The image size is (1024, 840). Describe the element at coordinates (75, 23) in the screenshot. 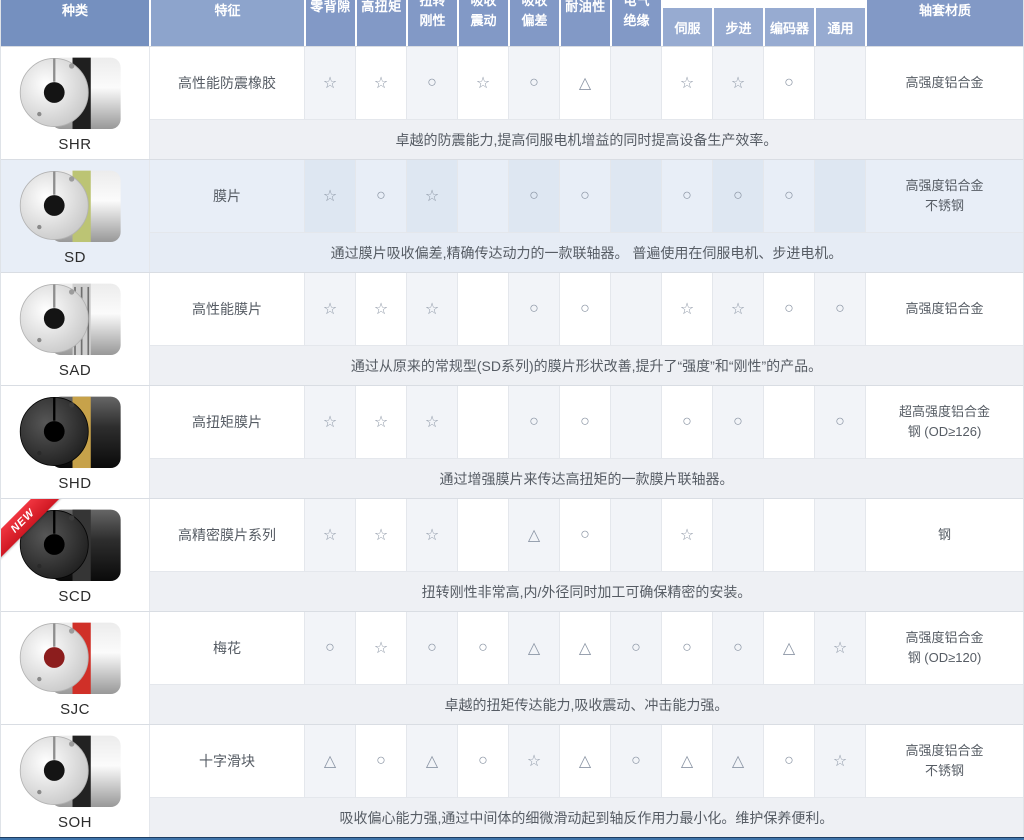

I see `header-col-type: 种类` at that location.